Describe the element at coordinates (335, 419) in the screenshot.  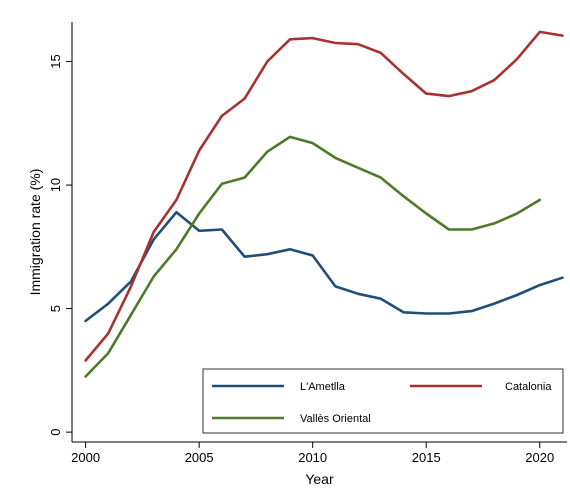
I see `legend-label-valles-oriental: Vallès Oriental` at that location.